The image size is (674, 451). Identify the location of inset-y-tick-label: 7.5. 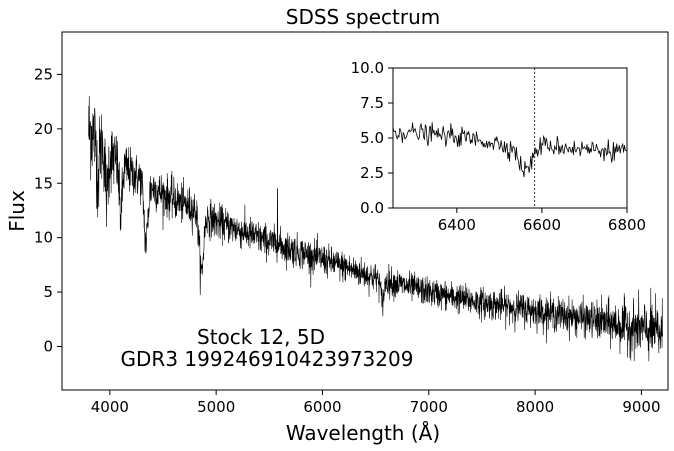
(372, 103).